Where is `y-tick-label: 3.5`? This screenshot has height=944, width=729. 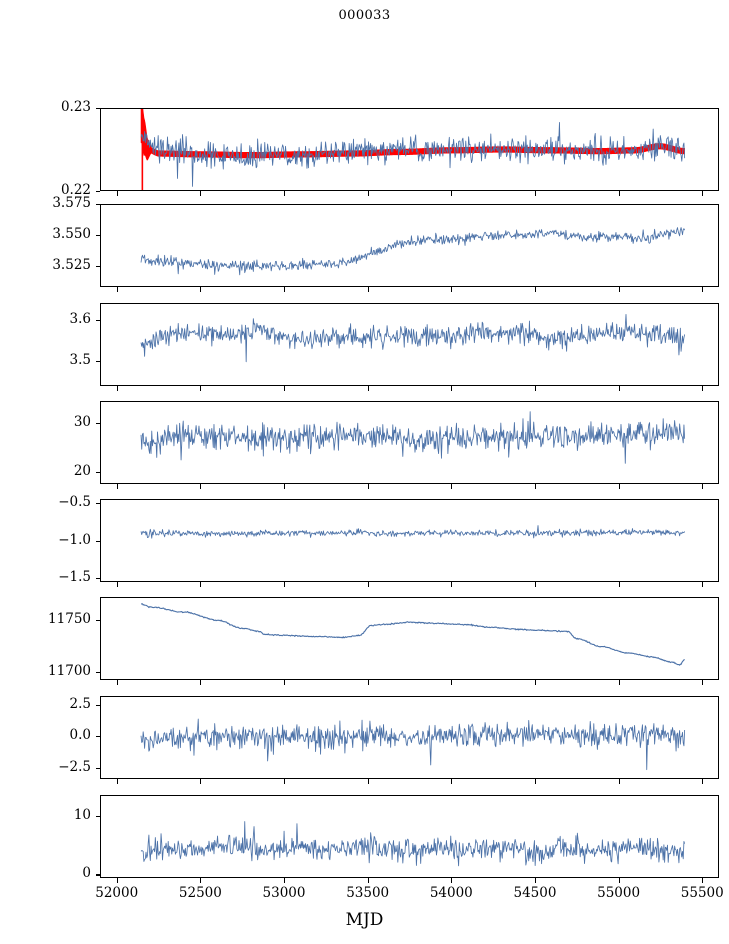
y-tick-label: 3.5 is located at coordinates (80, 360).